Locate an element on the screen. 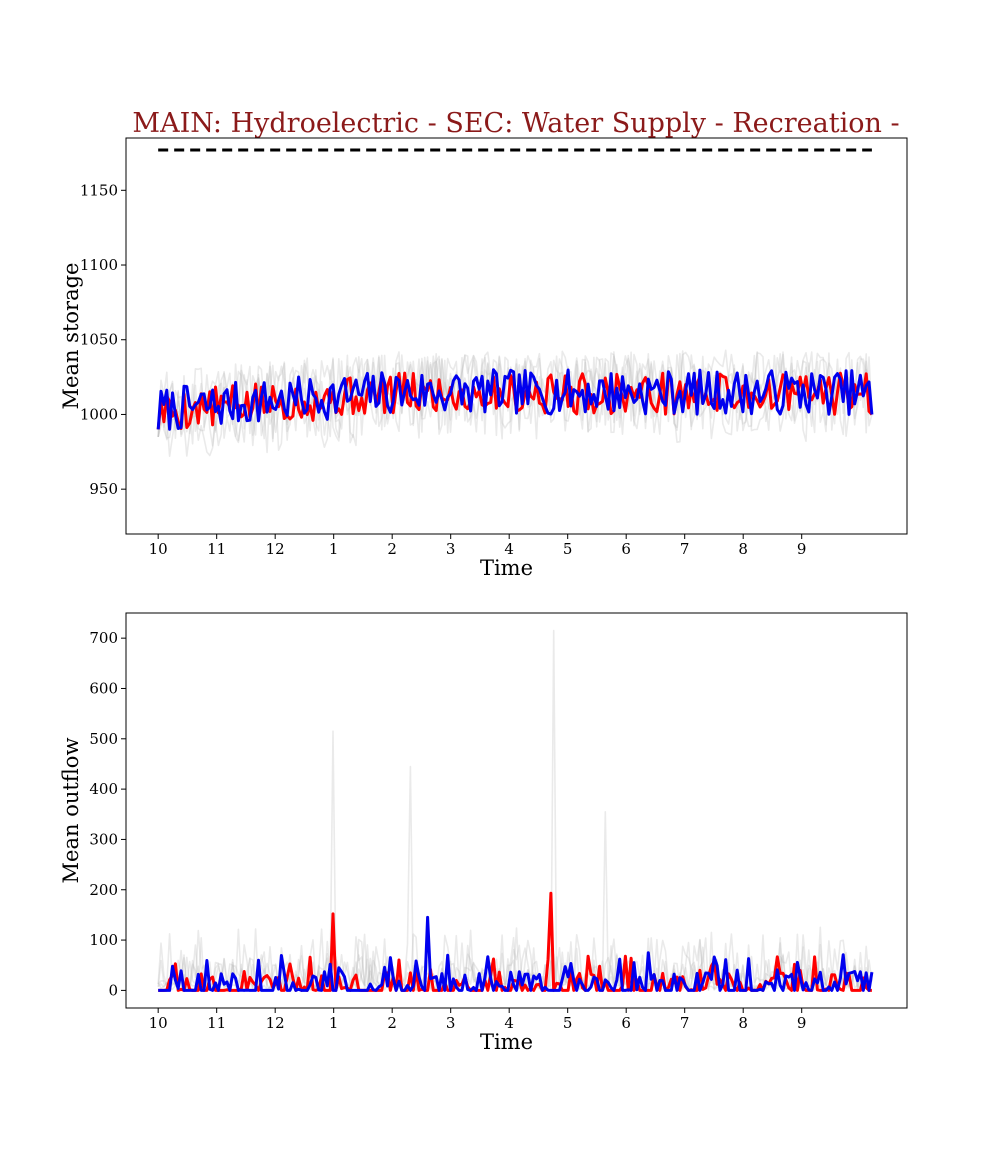 This screenshot has height=1152, width=1008. y-tick-label: 950 is located at coordinates (103, 489).